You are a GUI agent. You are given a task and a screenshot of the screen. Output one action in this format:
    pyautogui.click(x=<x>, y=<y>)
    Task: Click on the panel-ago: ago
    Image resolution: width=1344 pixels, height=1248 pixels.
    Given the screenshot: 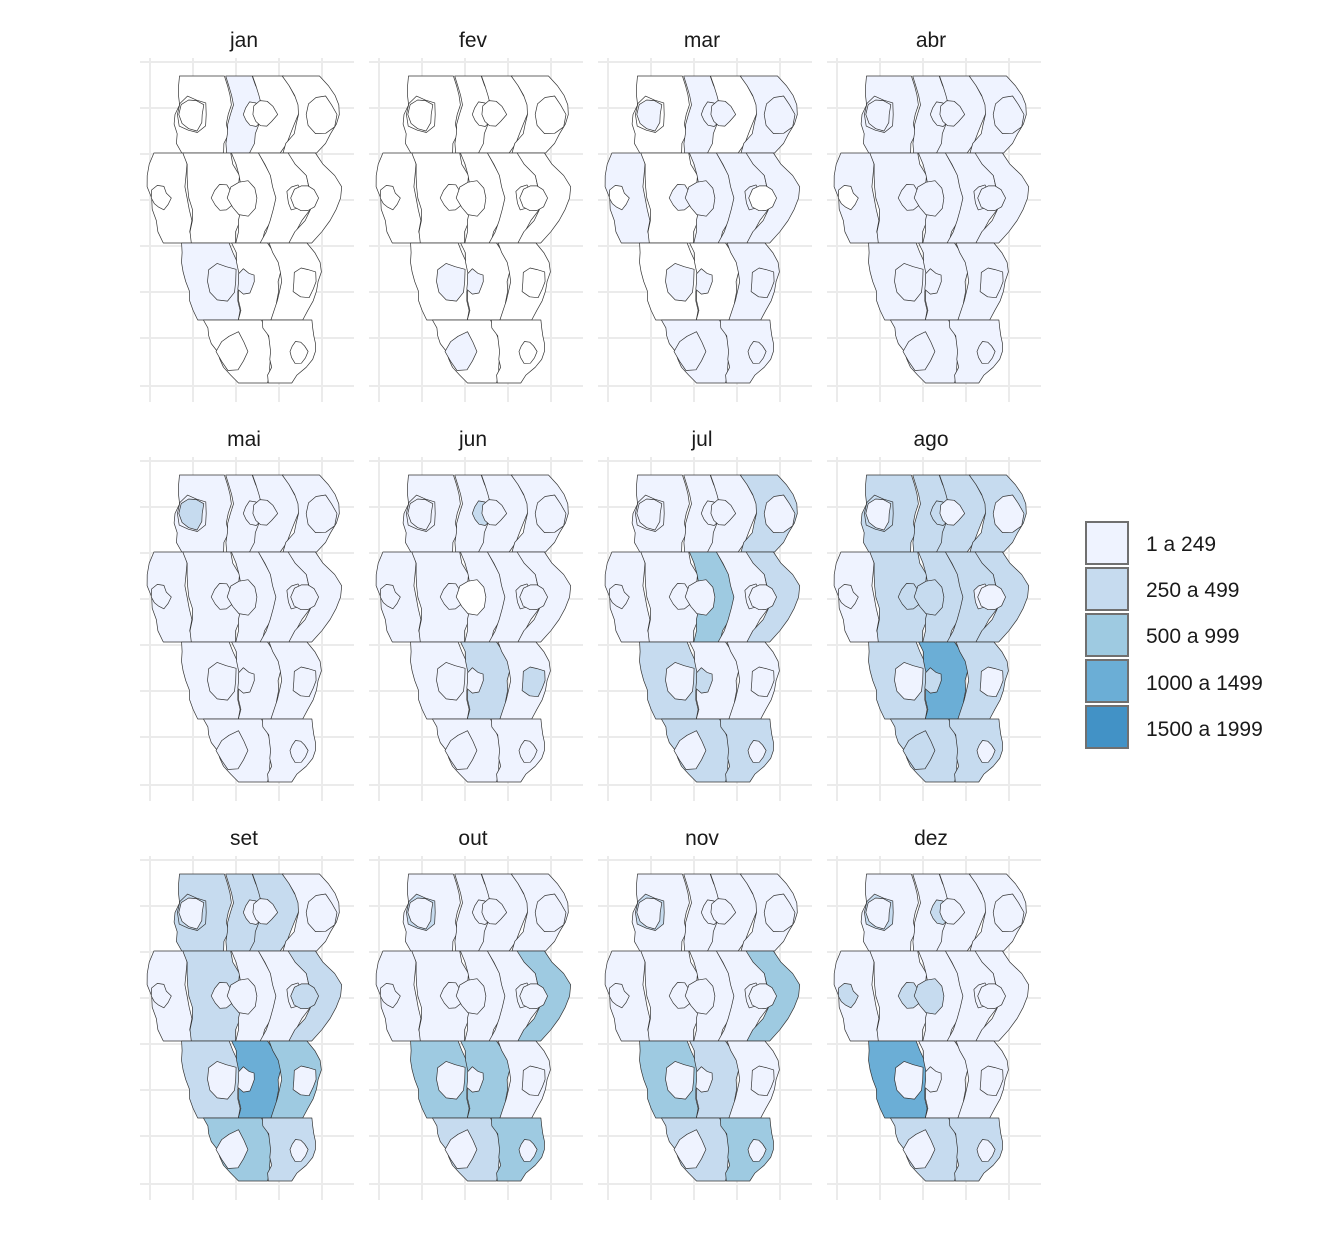 What is the action you would take?
    pyautogui.click(x=934, y=614)
    